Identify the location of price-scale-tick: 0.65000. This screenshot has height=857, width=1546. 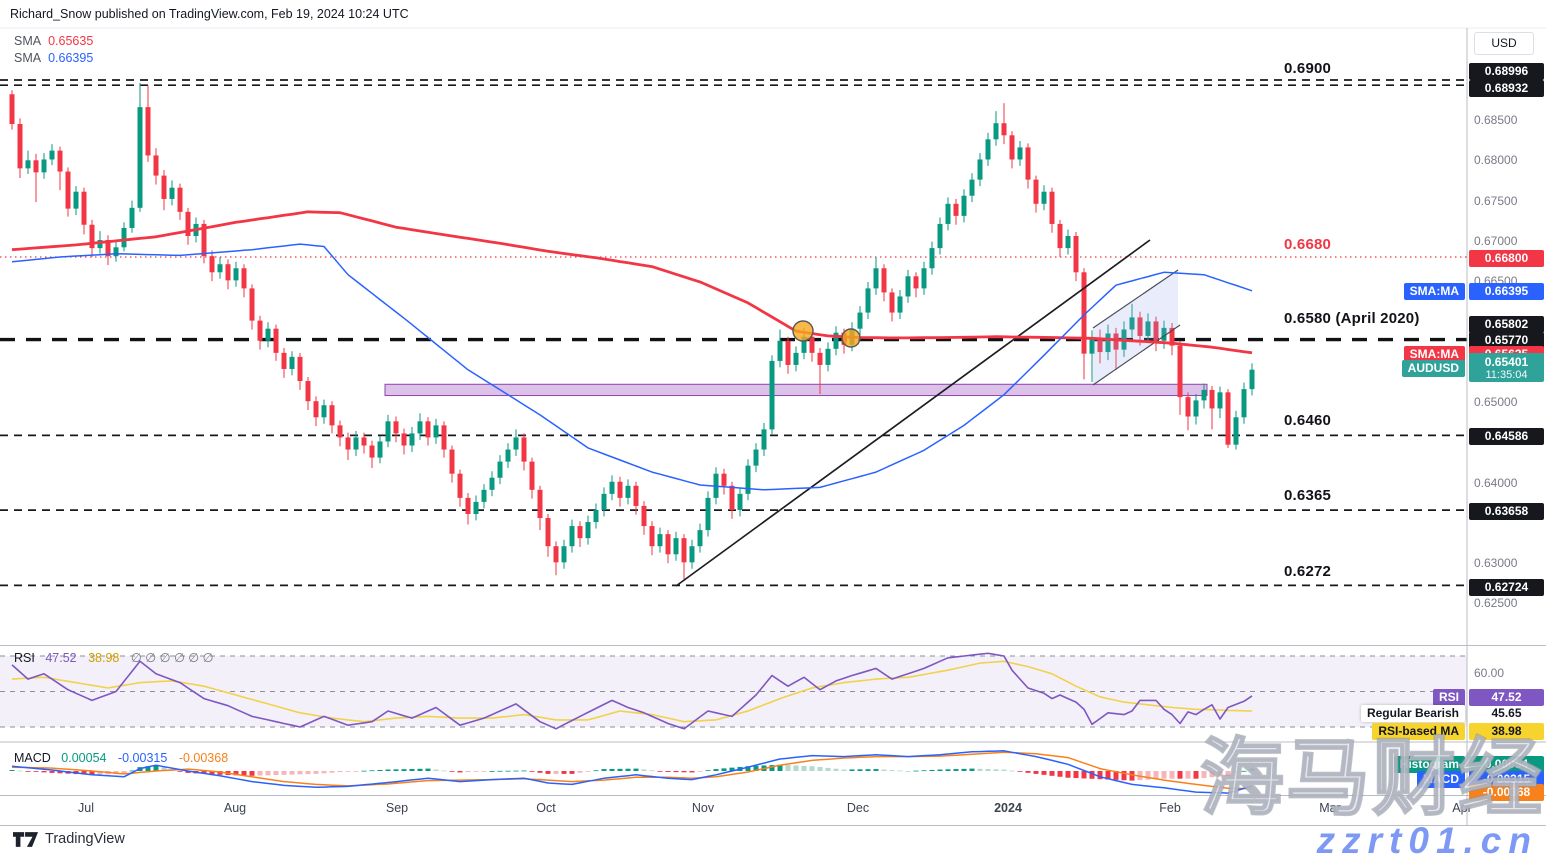
(1496, 401).